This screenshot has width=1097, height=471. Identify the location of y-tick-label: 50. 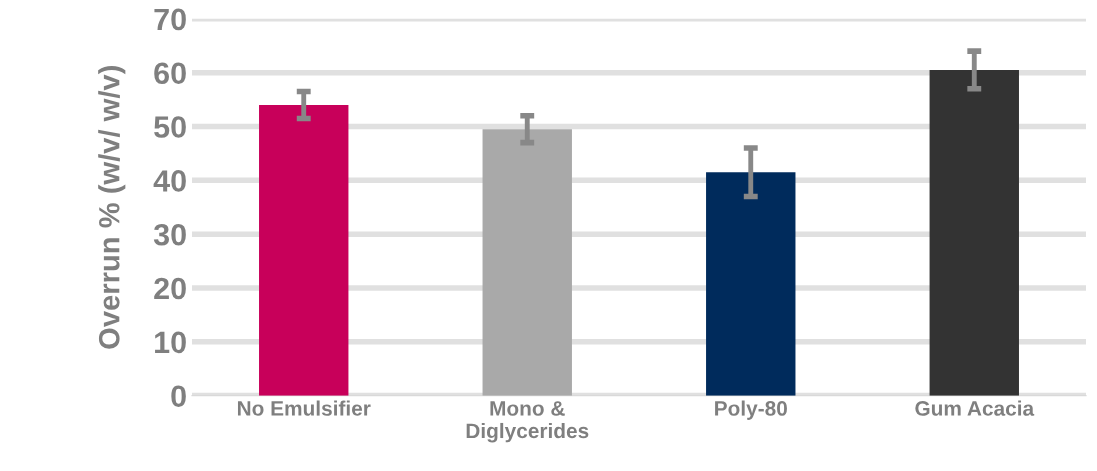
(170, 127).